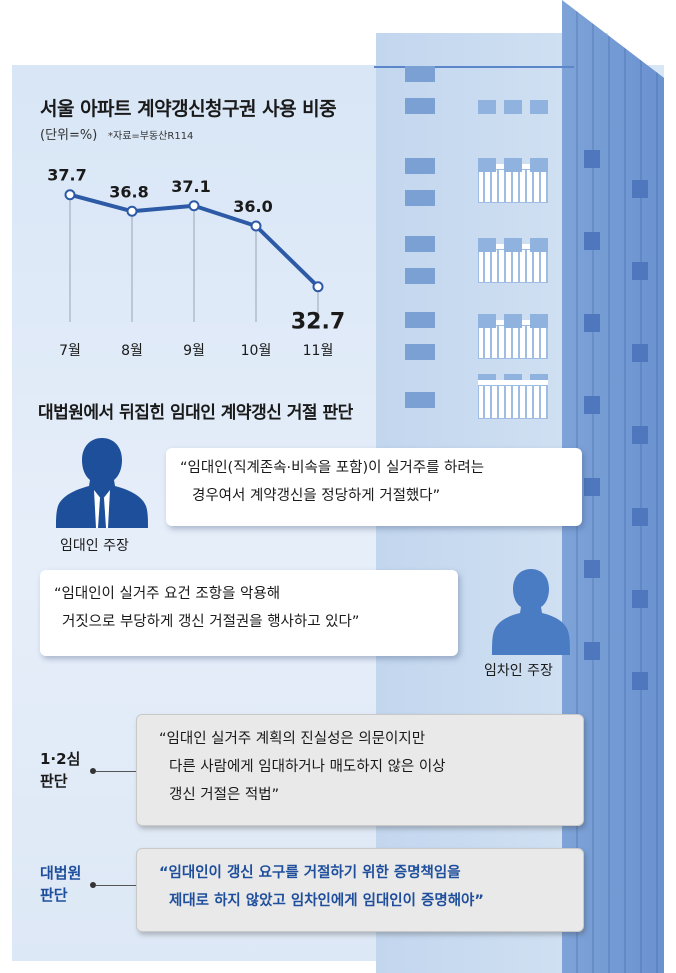 The image size is (676, 973). Describe the element at coordinates (318, 322) in the screenshot. I see `data-label: 32.7` at that location.